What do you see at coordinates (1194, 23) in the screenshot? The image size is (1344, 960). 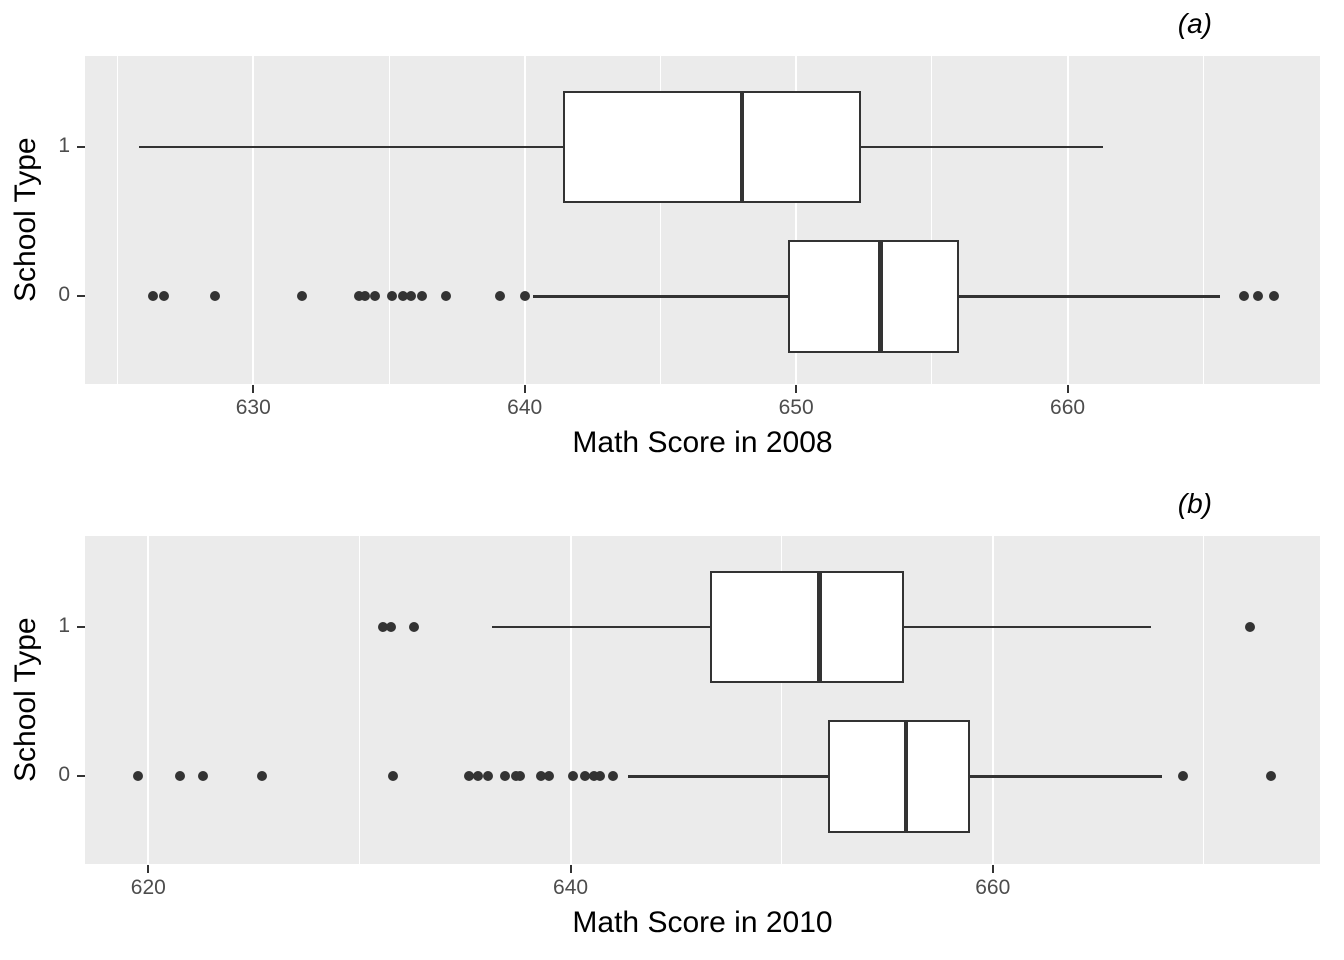 I see `panel-tag-a: (a)` at bounding box center [1194, 23].